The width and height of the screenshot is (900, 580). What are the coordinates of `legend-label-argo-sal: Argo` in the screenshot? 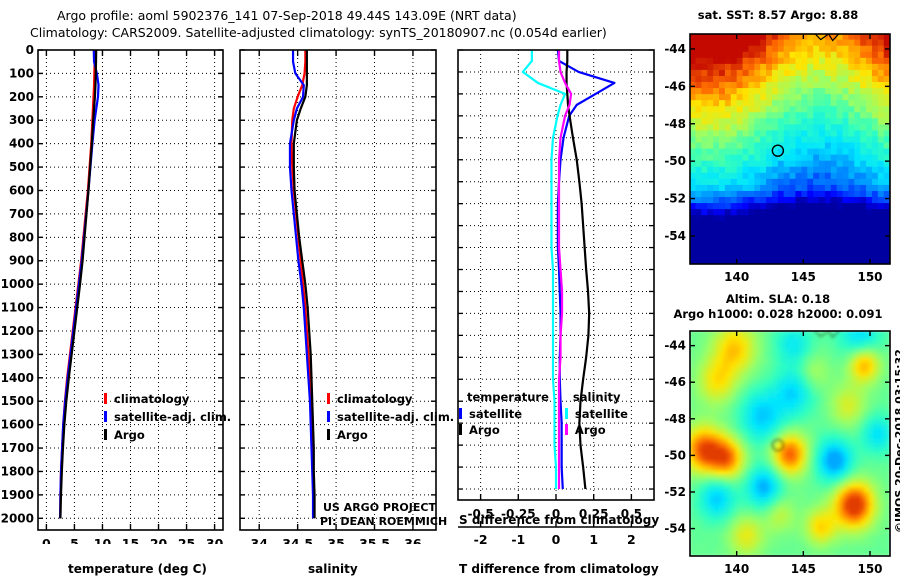 It's located at (352, 435).